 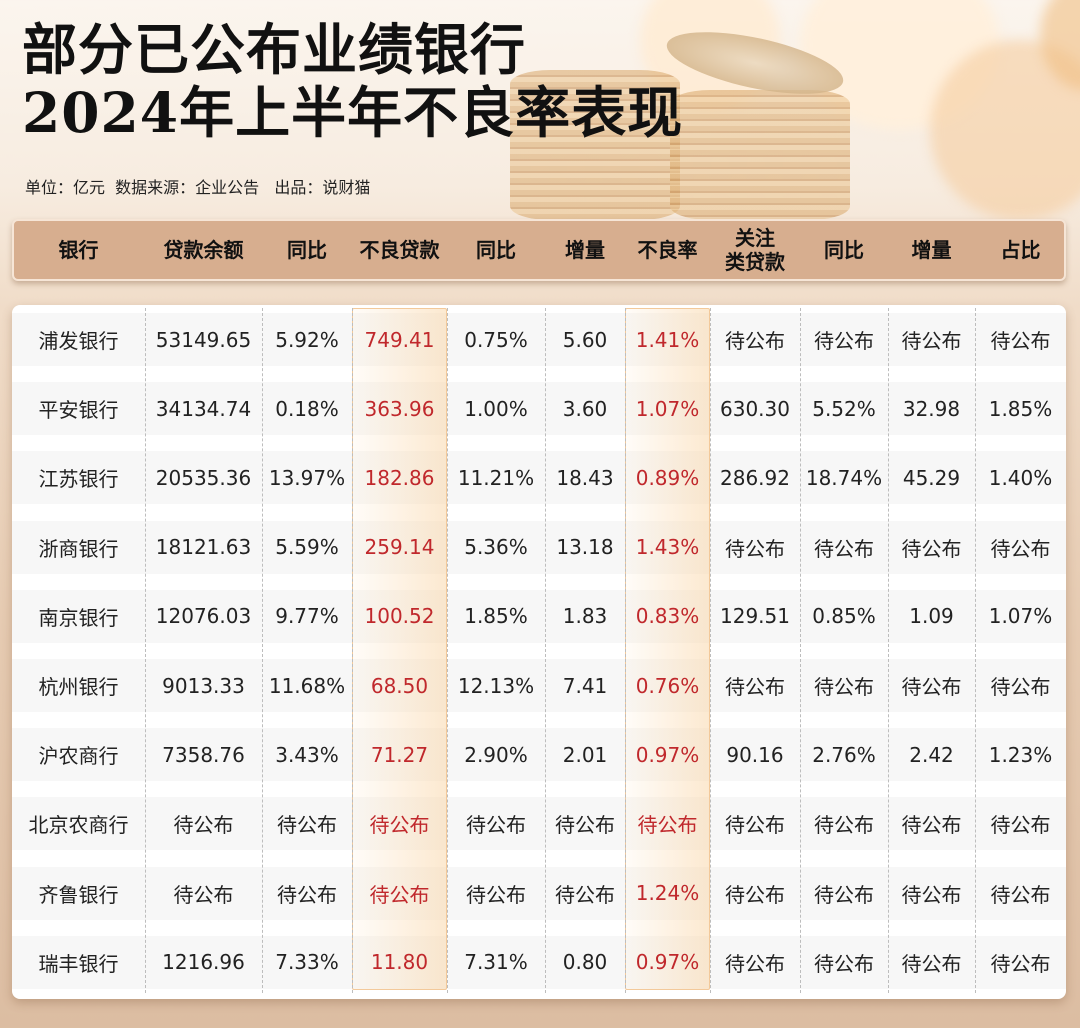 I want to click on header-npl: 不良贷款, so click(x=399, y=250).